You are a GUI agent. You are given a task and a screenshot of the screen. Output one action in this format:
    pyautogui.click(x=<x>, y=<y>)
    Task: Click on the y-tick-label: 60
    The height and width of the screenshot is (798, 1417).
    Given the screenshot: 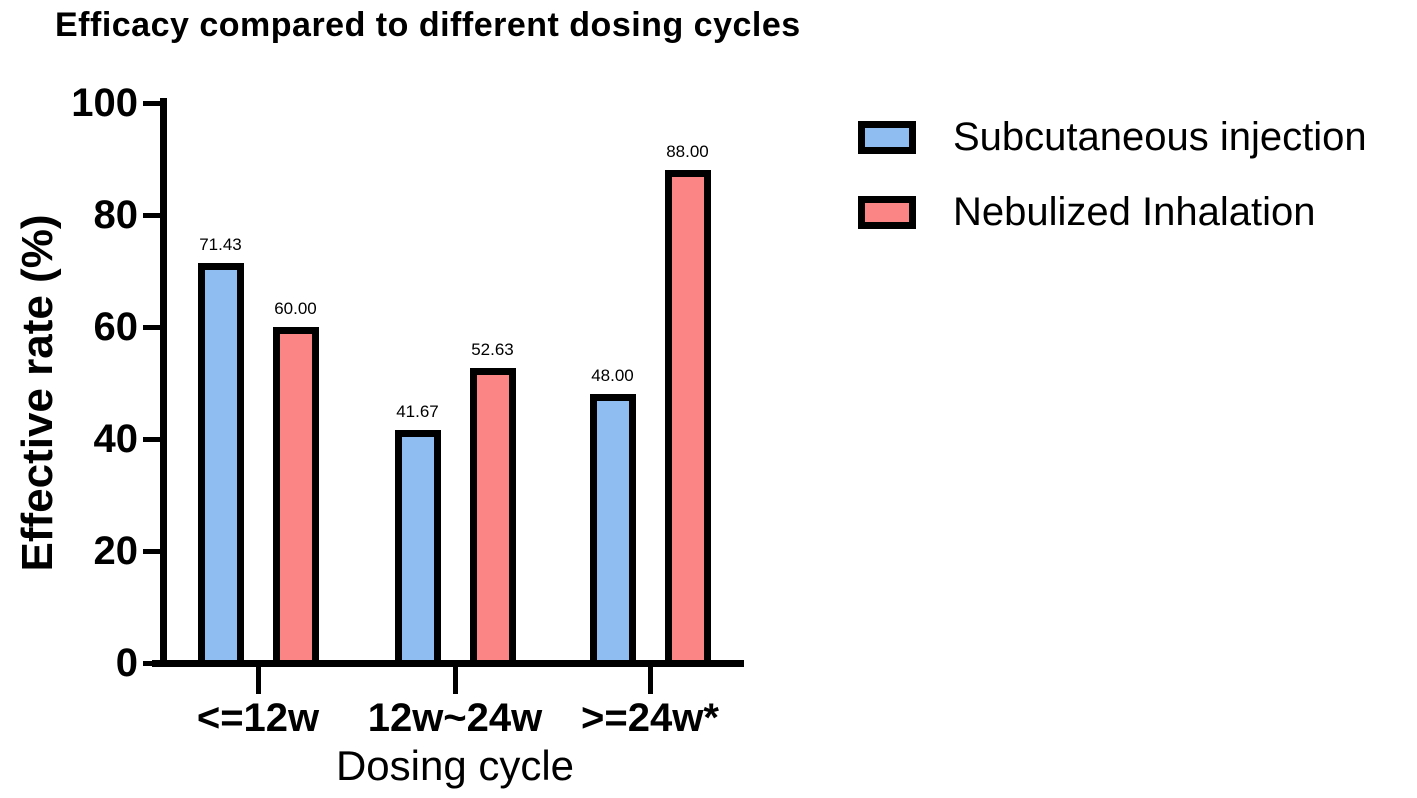 What is the action you would take?
    pyautogui.click(x=116, y=327)
    